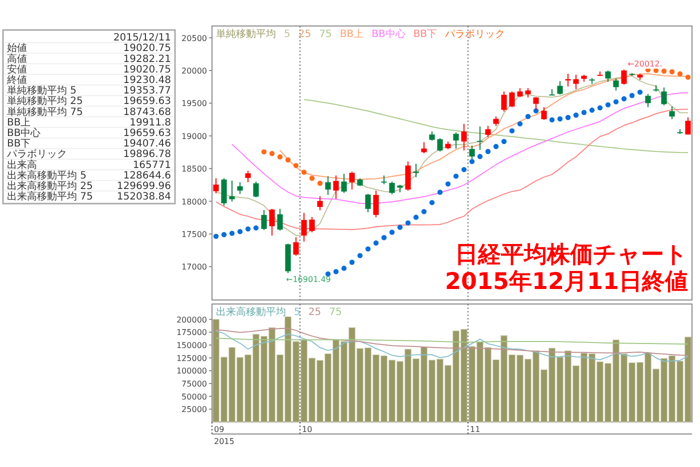 Image resolution: width=700 pixels, height=467 pixels. Describe the element at coordinates (307, 429) in the screenshot. I see `x-tick-label: 10` at that location.